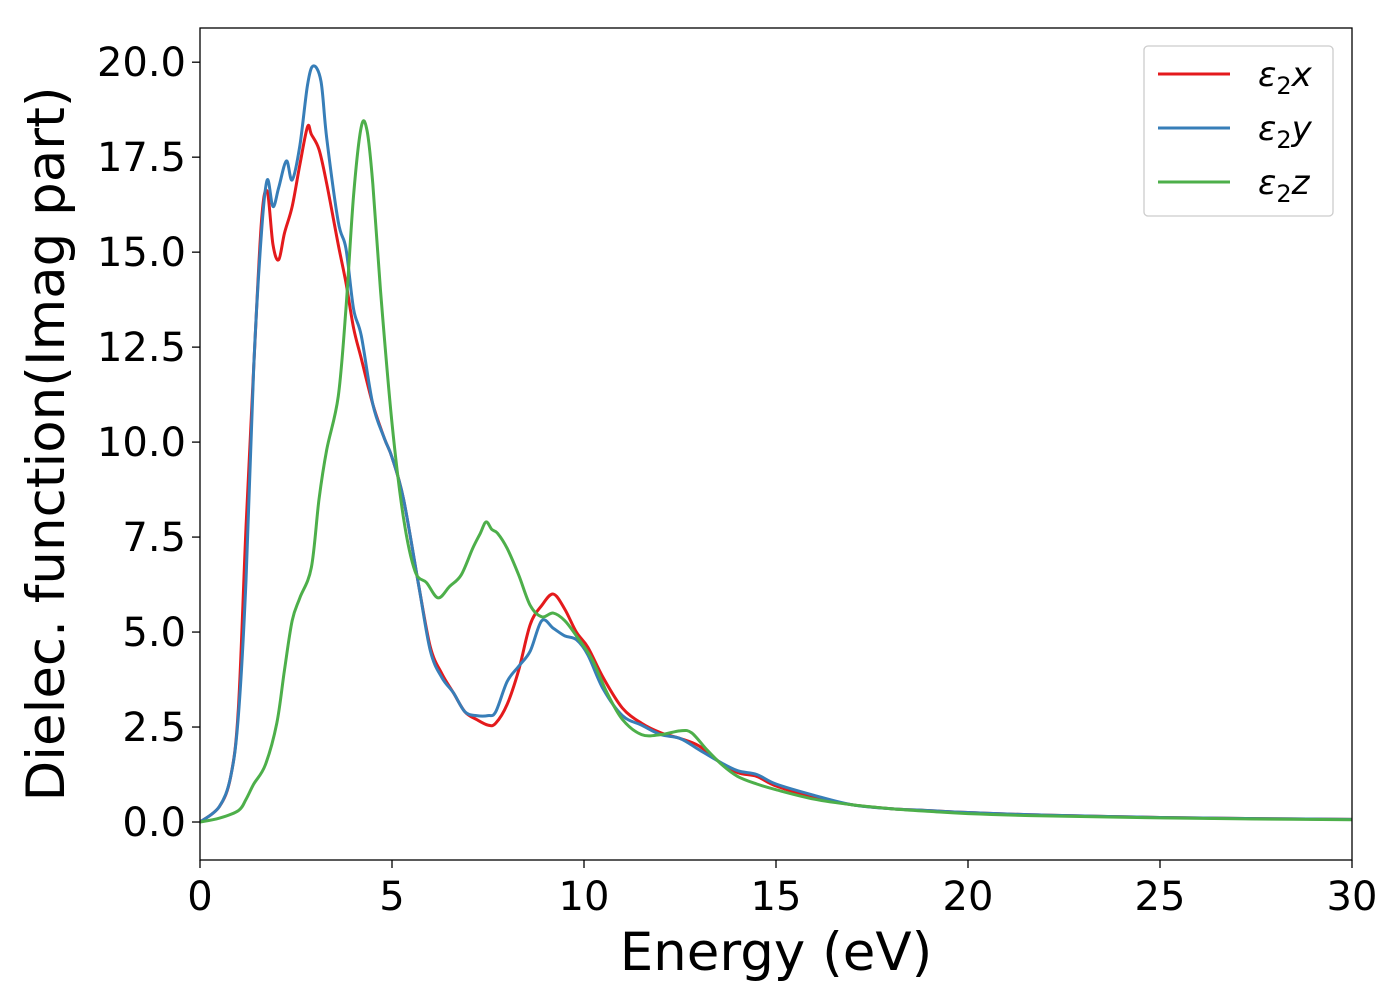 This screenshot has height=1000, width=1400. I want to click on x-tick-label: 5, so click(391, 897).